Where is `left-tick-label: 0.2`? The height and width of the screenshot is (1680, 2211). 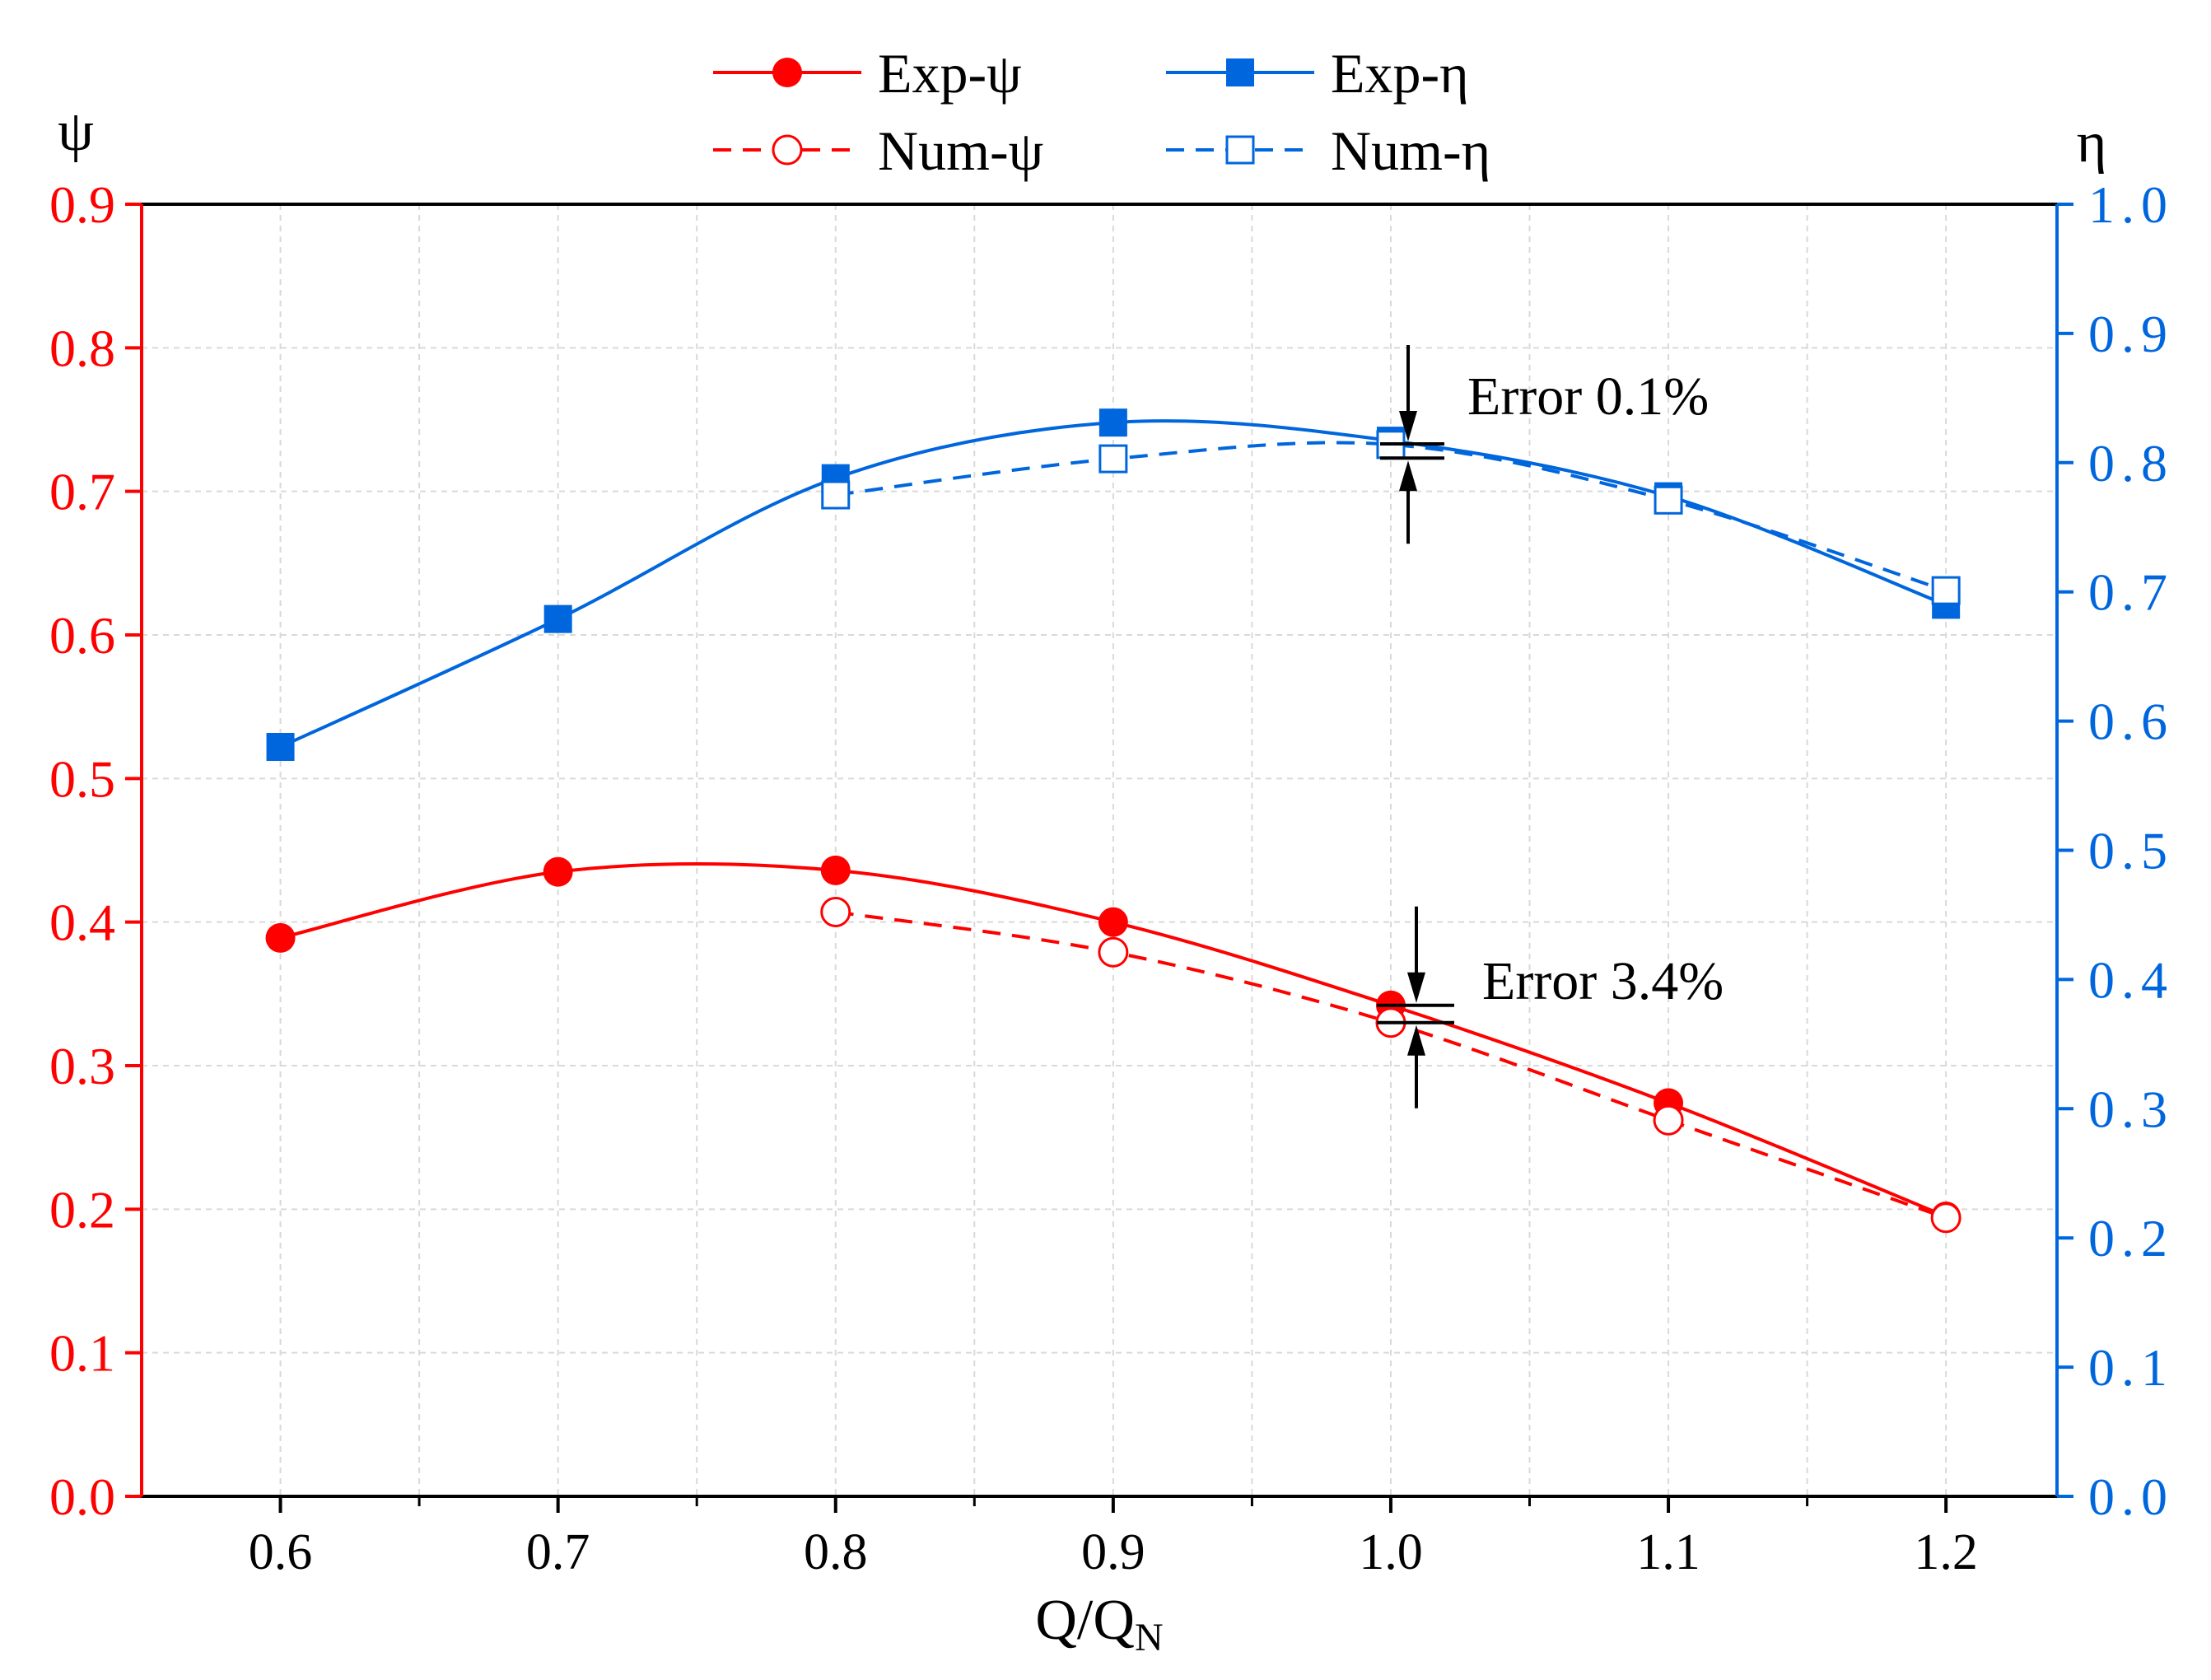 left-tick-label: 0.2 is located at coordinates (82, 1209).